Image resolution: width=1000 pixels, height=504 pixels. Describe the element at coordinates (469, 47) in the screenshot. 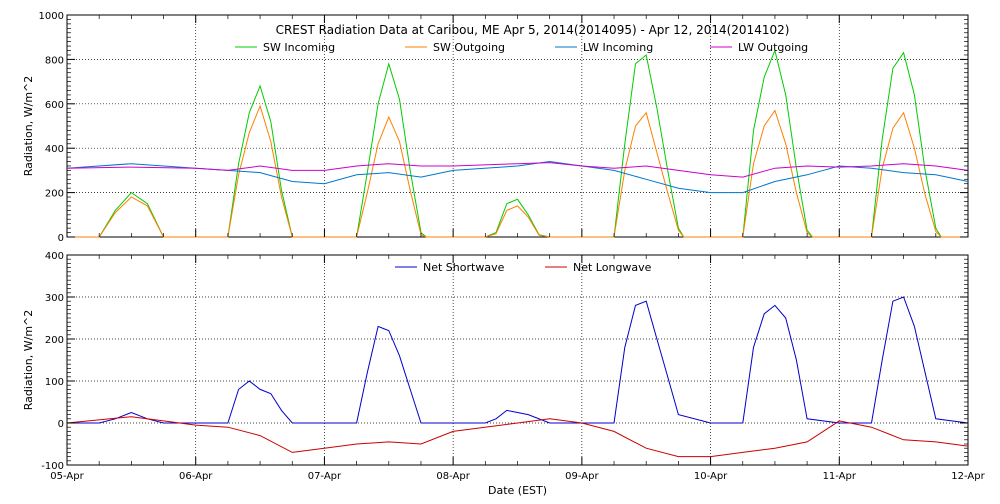

I see `legend-label: SW Outgoing` at that location.